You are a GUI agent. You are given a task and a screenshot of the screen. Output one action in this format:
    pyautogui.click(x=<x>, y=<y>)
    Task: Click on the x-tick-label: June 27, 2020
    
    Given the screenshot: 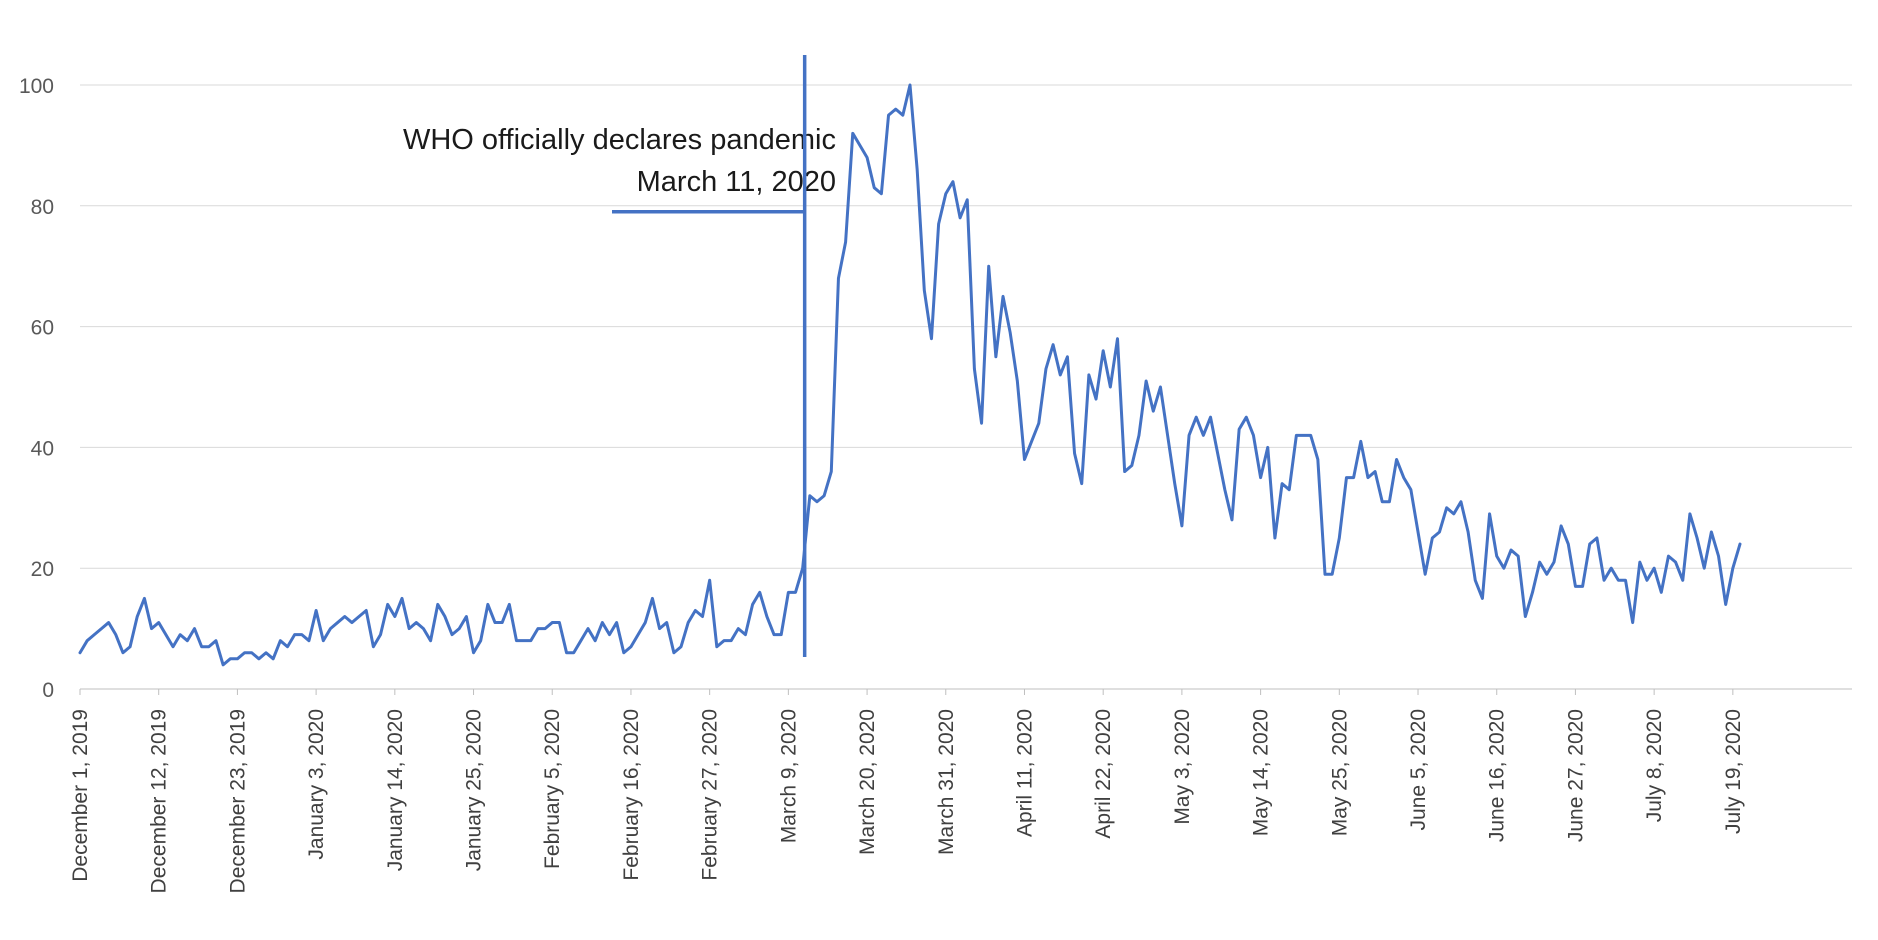 What is the action you would take?
    pyautogui.click(x=1575, y=775)
    